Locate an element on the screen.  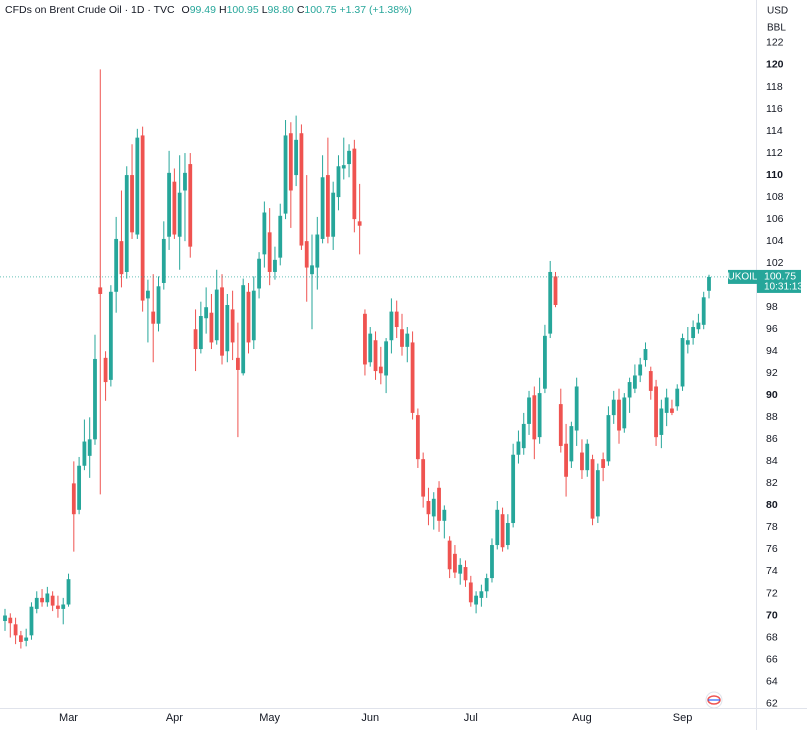
x-tick-label: Aug is located at coordinates (582, 718).